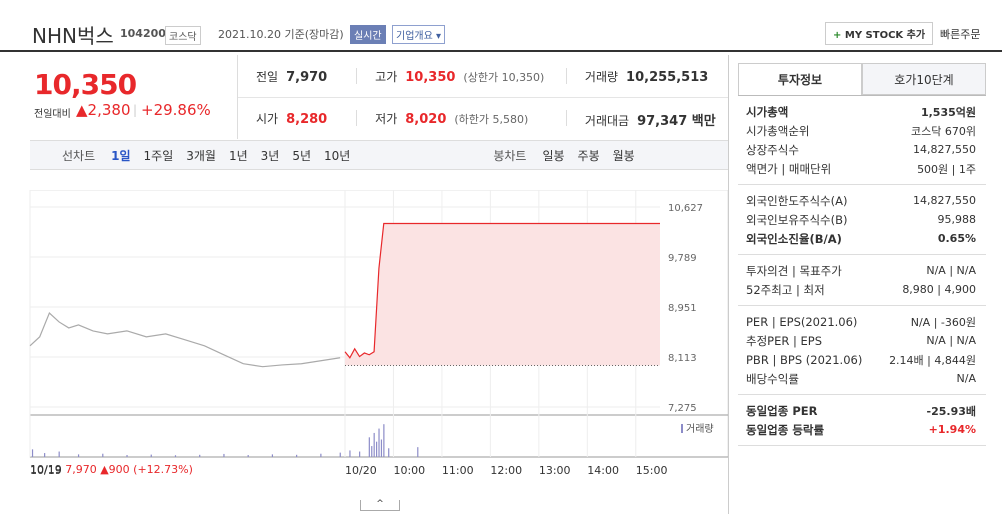 This screenshot has height=514, width=1002. Describe the element at coordinates (52, 114) in the screenshot. I see `change-label: 전일대비` at that location.